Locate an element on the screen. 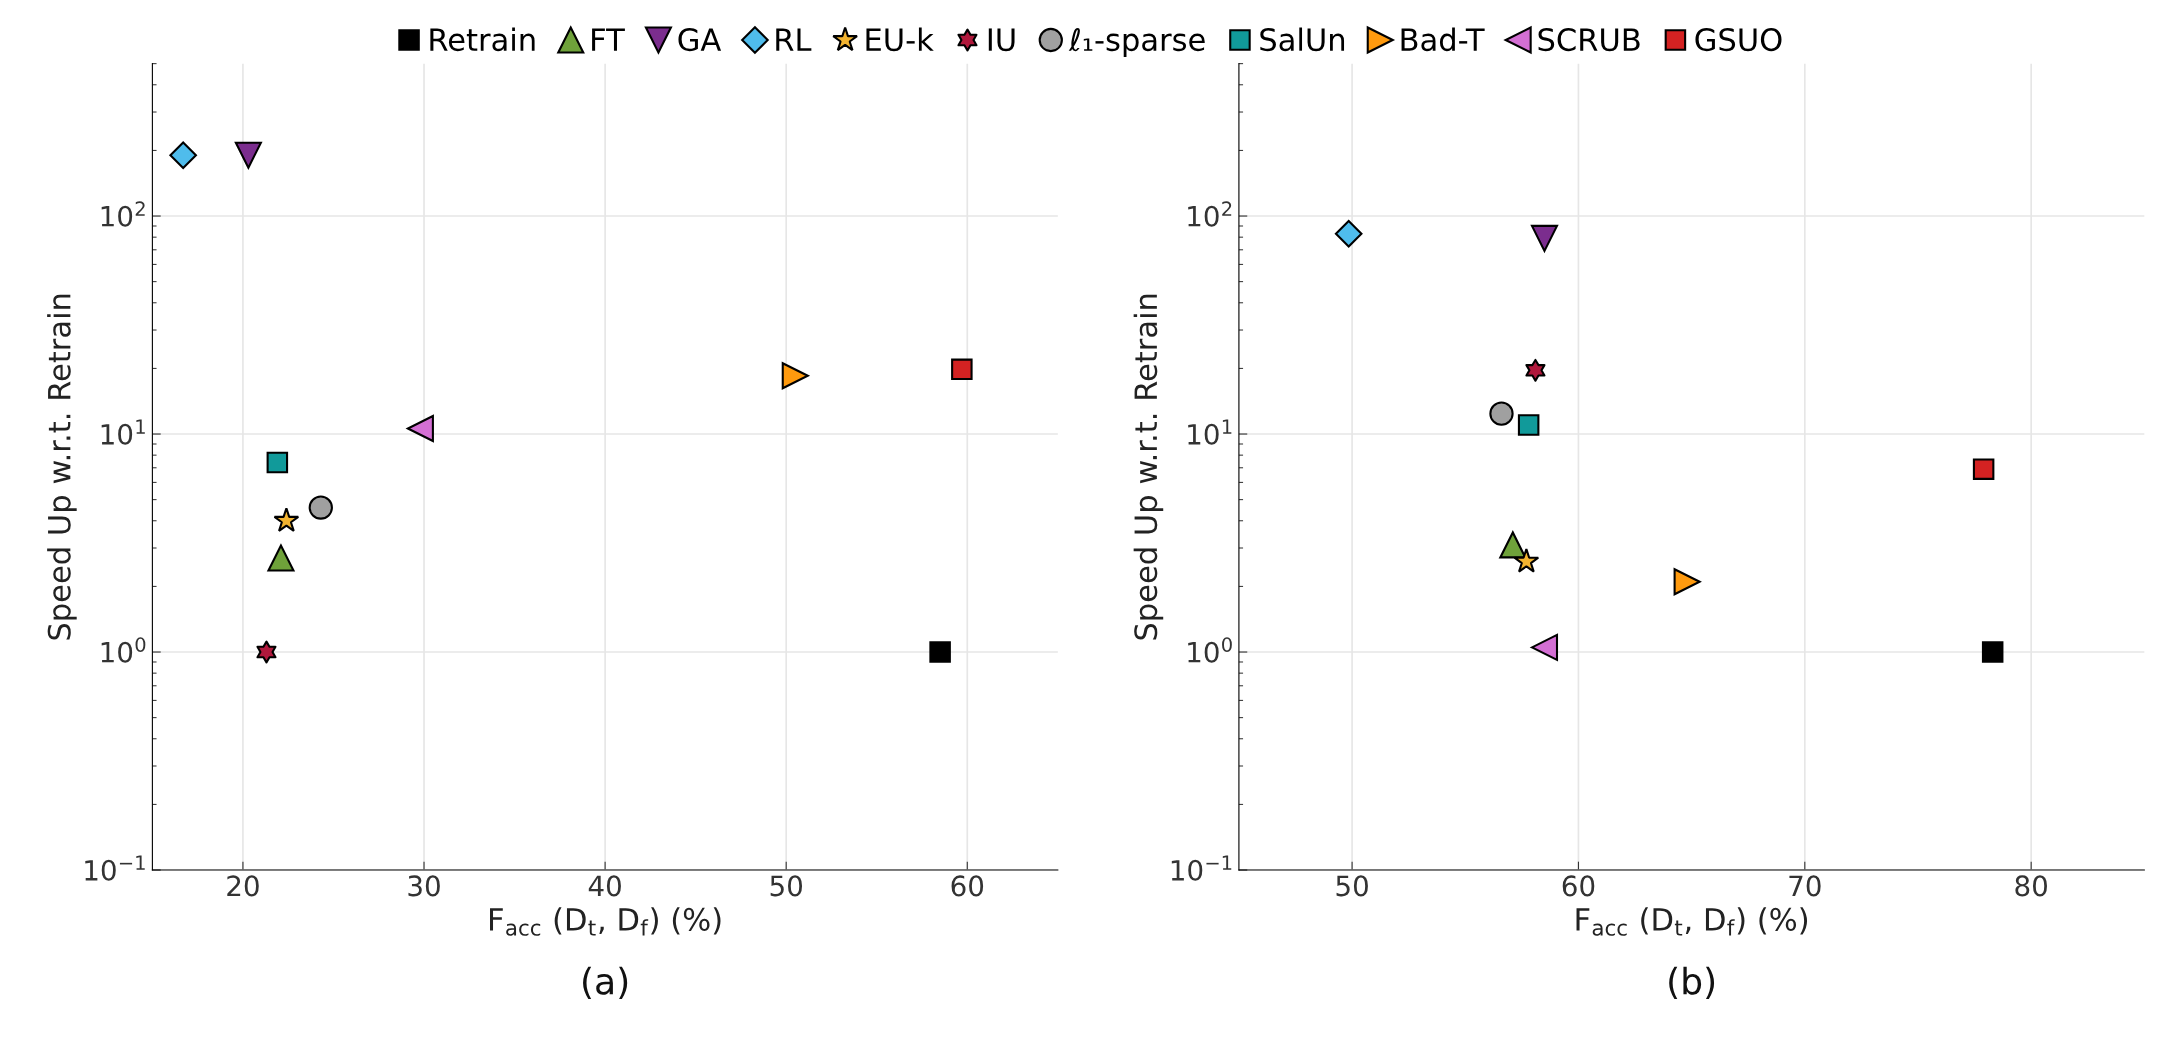 The image size is (2177, 1061). x-tick-label: 40 is located at coordinates (604, 886).